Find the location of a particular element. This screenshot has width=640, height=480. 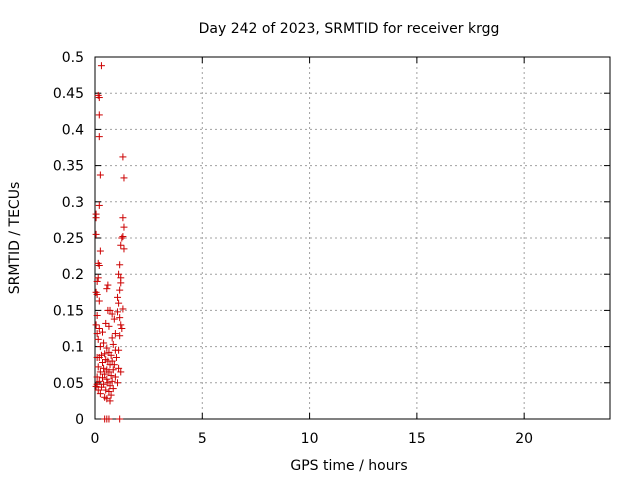

x-axis-label: GPS time / hours is located at coordinates (348, 466).